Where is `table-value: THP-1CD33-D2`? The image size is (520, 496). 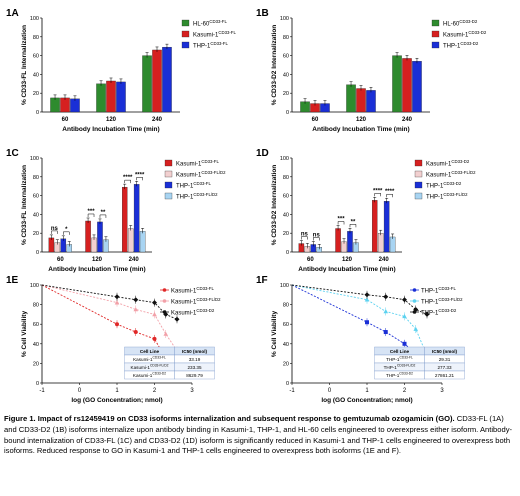
table-value: THP-1CD33-D2 is located at coordinates (399, 374).